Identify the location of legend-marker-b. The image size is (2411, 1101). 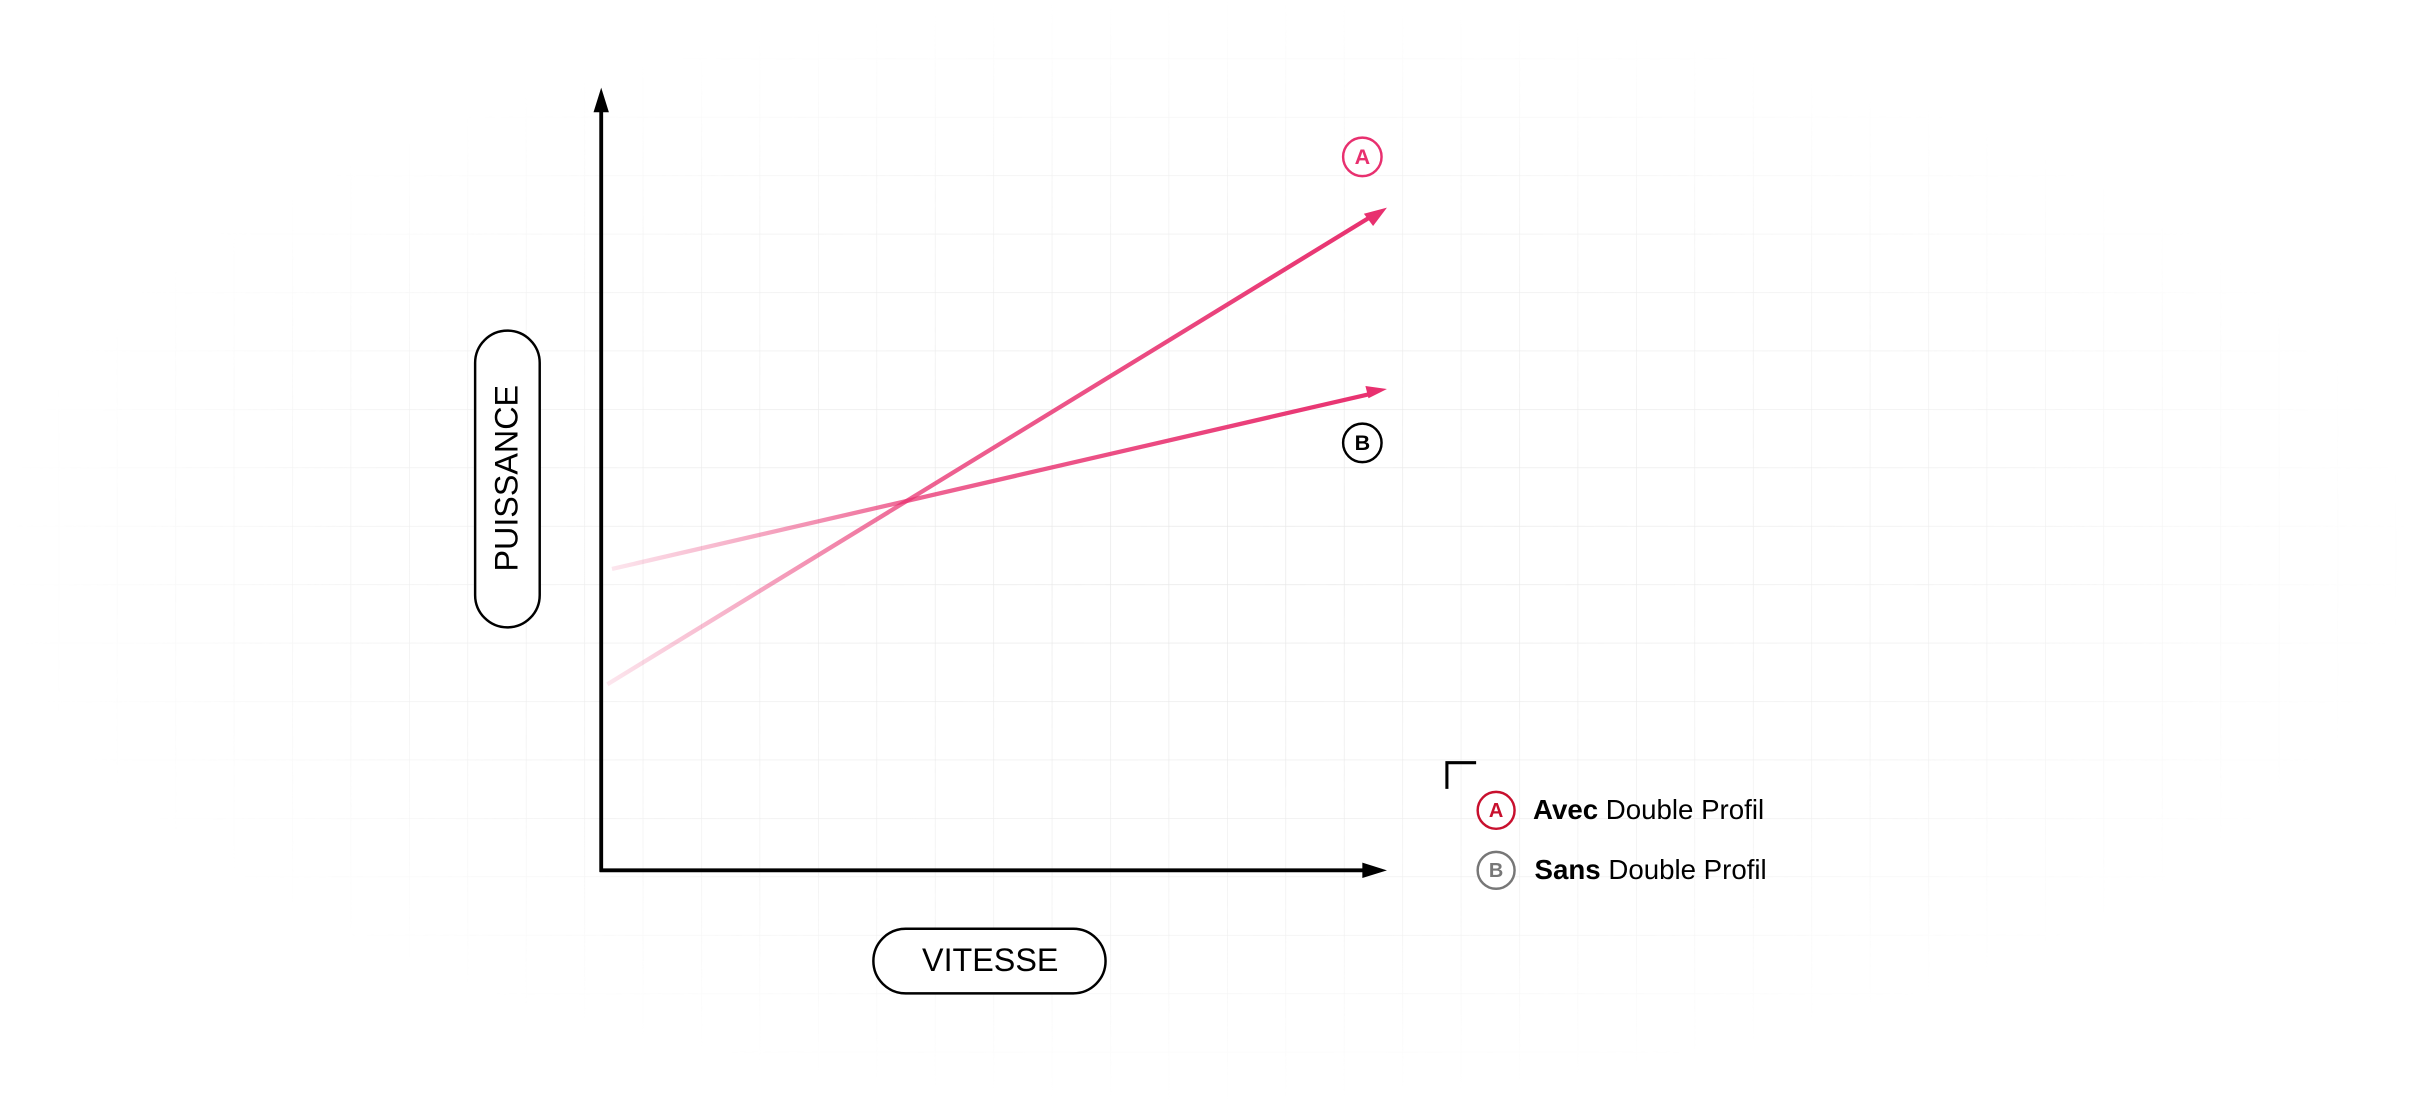
(1496, 870).